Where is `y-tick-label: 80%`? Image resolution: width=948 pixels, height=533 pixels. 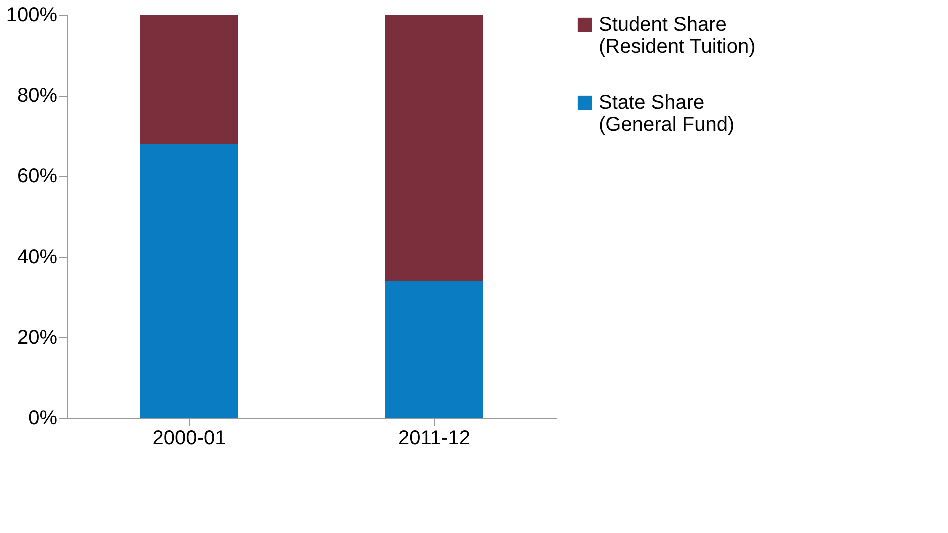 y-tick-label: 80% is located at coordinates (37, 96).